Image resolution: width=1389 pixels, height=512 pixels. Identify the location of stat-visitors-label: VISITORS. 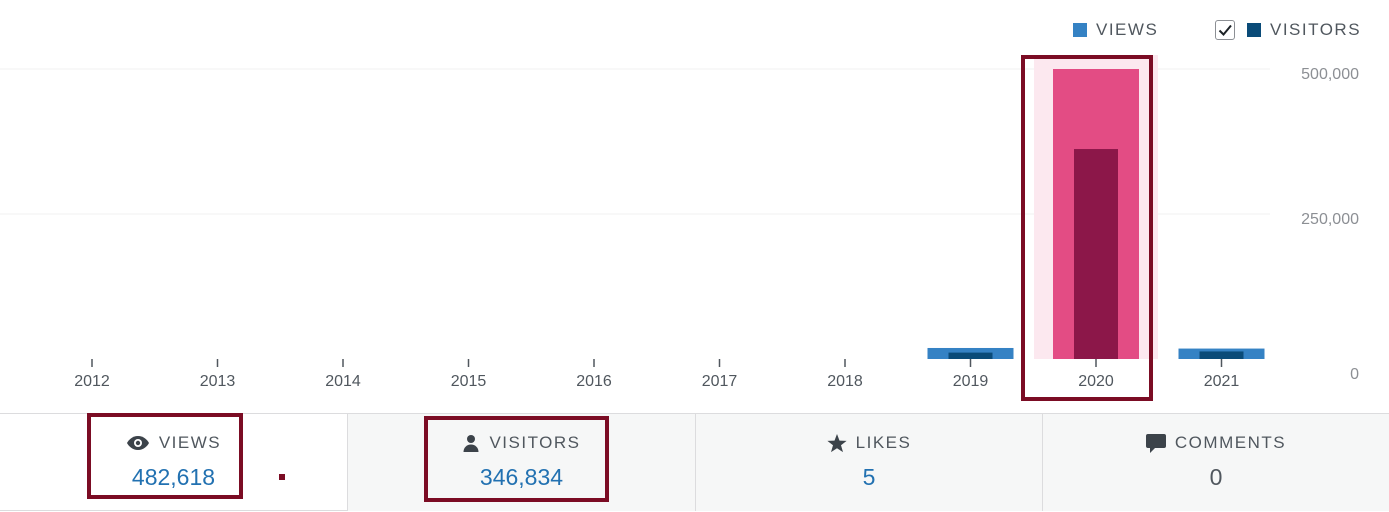
(535, 442).